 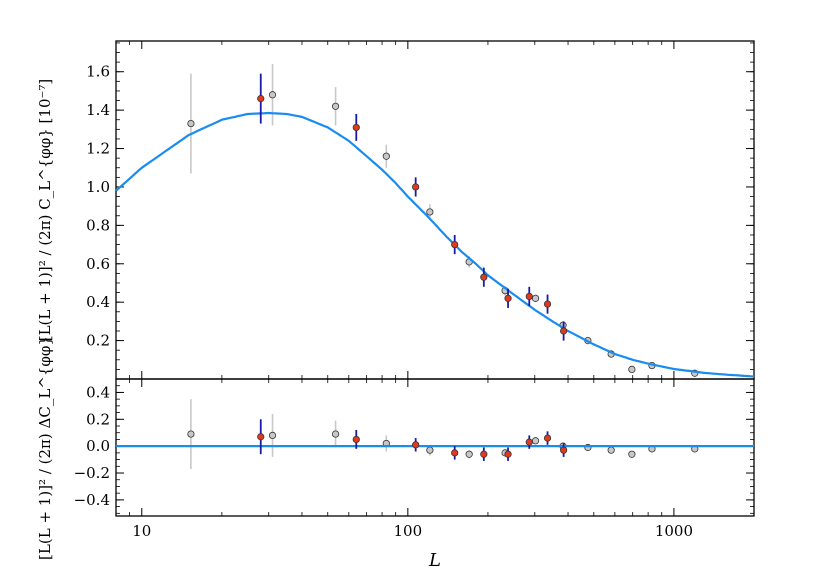 I want to click on bottom-panel-y-axis-label: [L(L + 1)]² / (2π) ΔC_L^{φφ}, so click(x=45, y=448).